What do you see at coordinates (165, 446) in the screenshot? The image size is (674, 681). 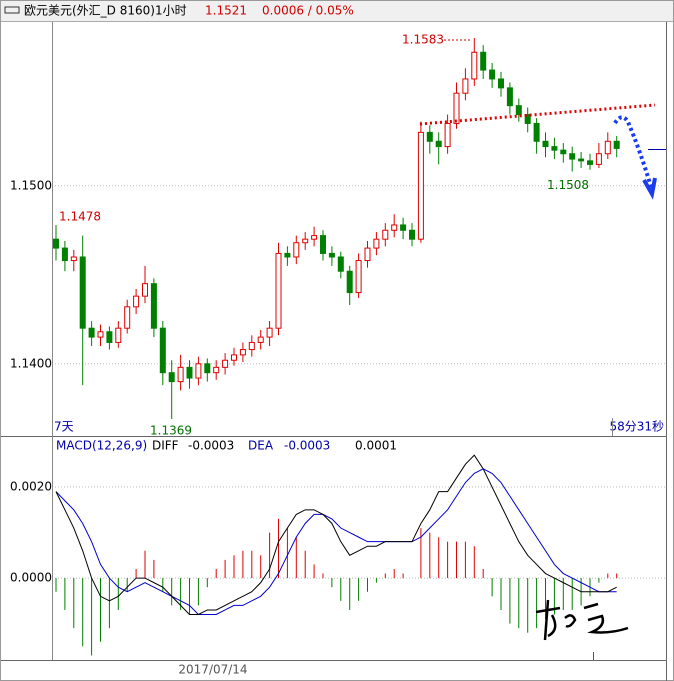 I see `diff-name: DIFF` at bounding box center [165, 446].